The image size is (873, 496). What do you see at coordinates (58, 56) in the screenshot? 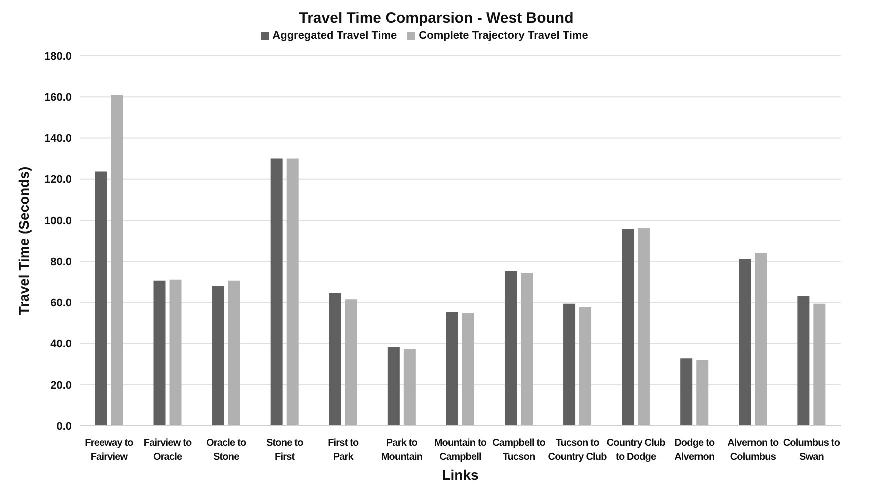
I see `y-tick-label: 180.0` at bounding box center [58, 56].